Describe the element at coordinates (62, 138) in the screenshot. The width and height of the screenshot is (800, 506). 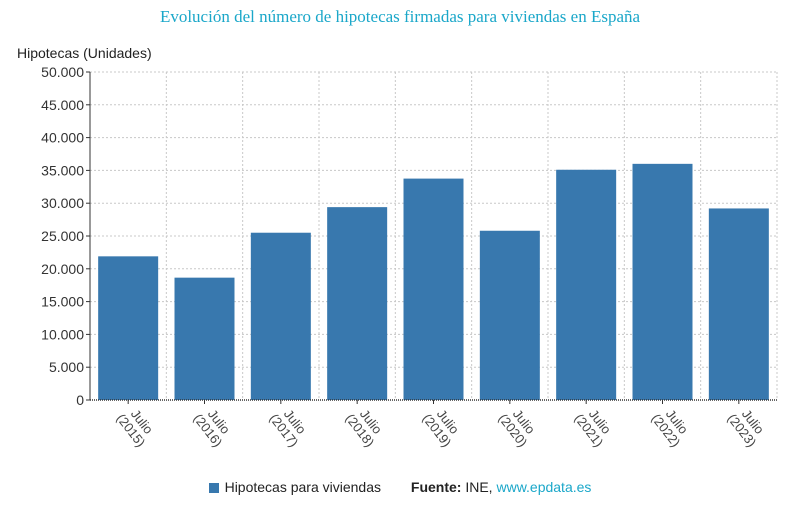
I see `y-tick-label: 40.000` at that location.